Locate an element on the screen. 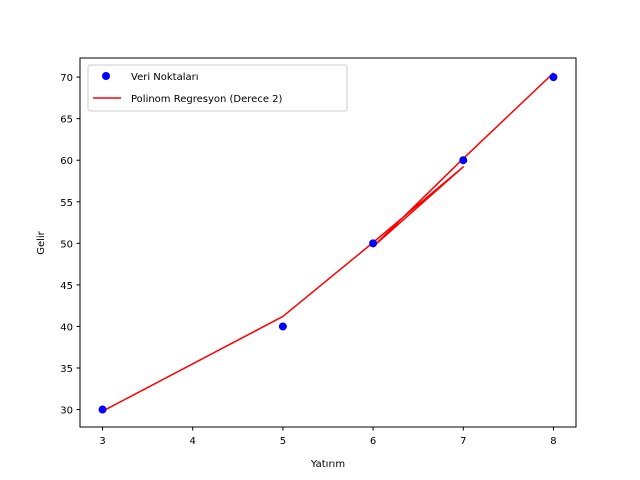 Image resolution: width=640 pixels, height=480 pixels. y-tick-label: 40 is located at coordinates (66, 327).